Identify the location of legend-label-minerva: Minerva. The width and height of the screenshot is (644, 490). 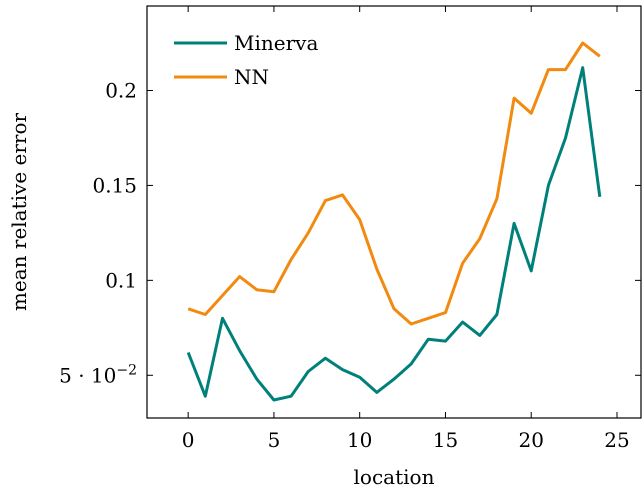
(276, 43).